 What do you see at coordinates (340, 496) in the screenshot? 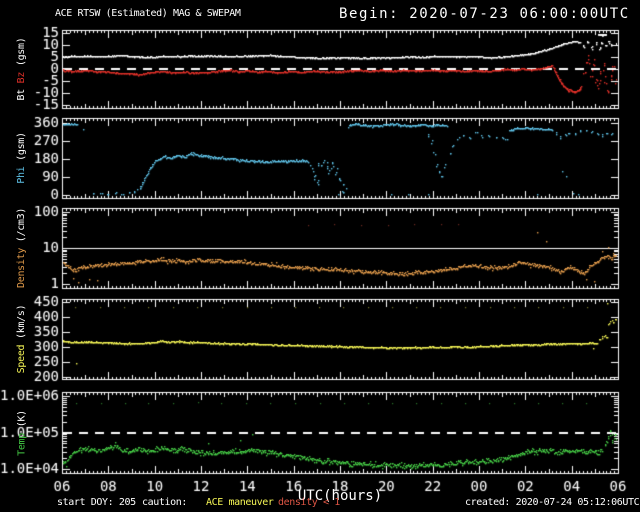
I see `x-axis-label: UTC(hours)` at bounding box center [340, 496].